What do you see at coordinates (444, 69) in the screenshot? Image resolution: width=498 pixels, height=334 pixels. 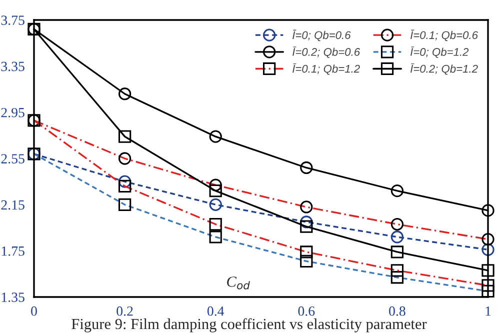 I see `legend-label: Ī=0.2; Qb=1.2` at bounding box center [444, 69].